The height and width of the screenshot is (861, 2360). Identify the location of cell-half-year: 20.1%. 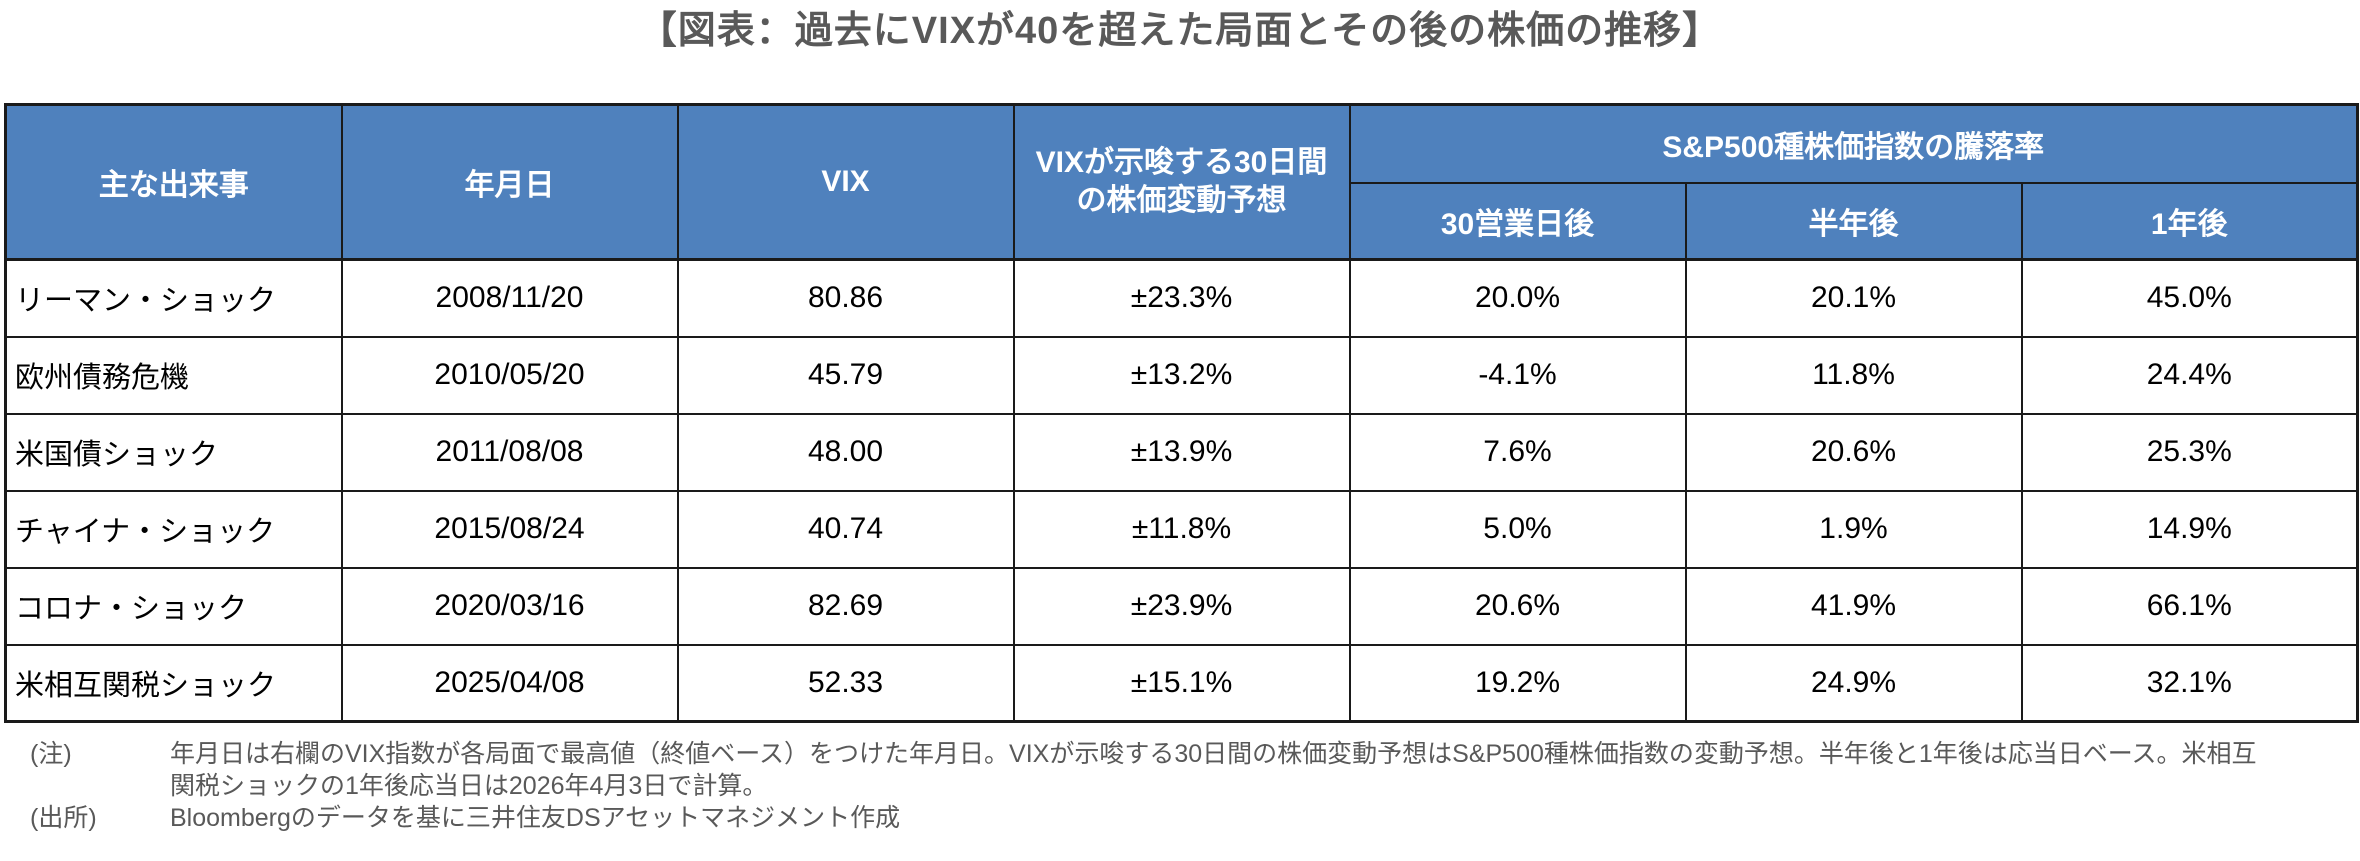
(1853, 298).